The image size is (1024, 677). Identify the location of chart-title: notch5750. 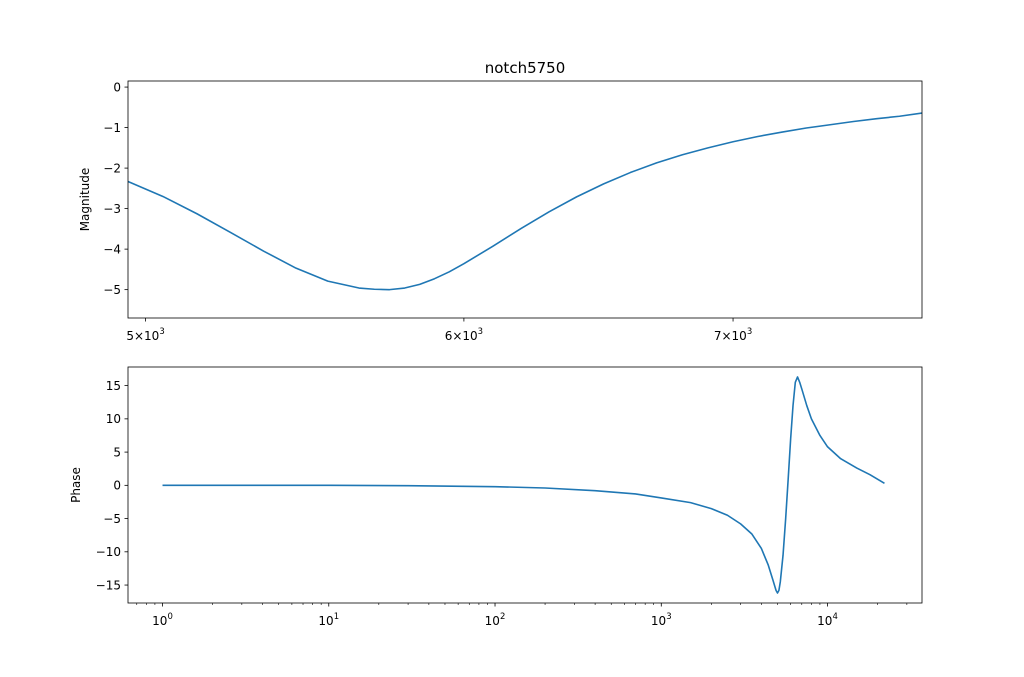
(525, 68).